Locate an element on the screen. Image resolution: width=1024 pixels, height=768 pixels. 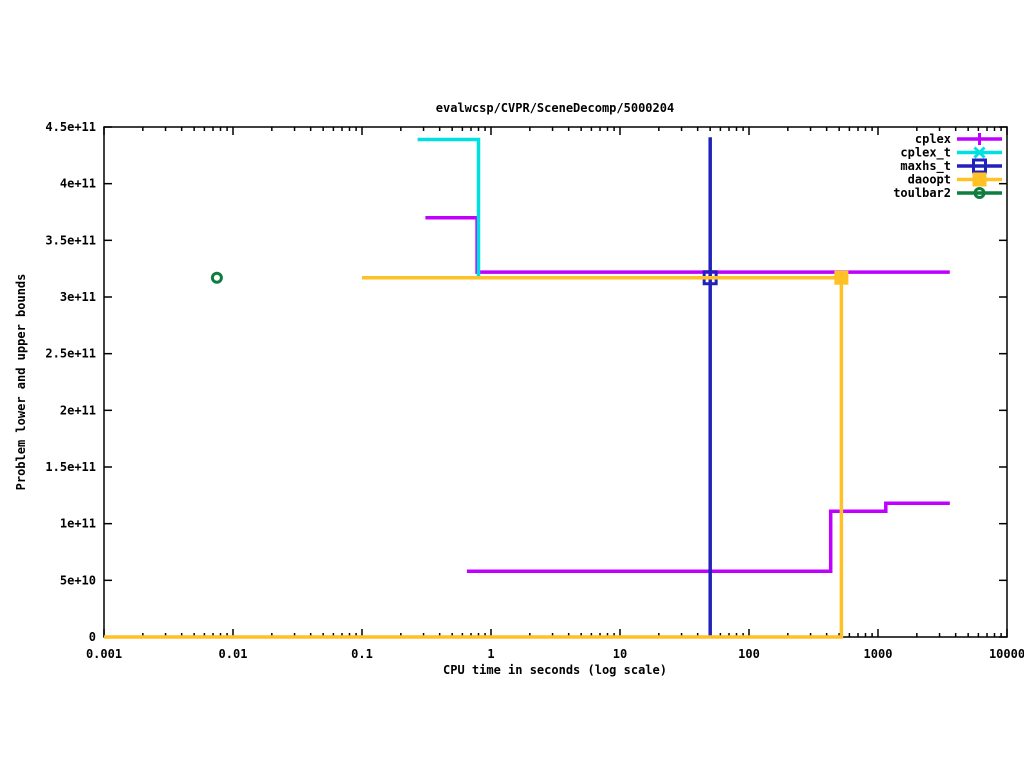
series-marker-toulbar2 is located at coordinates (216, 277).